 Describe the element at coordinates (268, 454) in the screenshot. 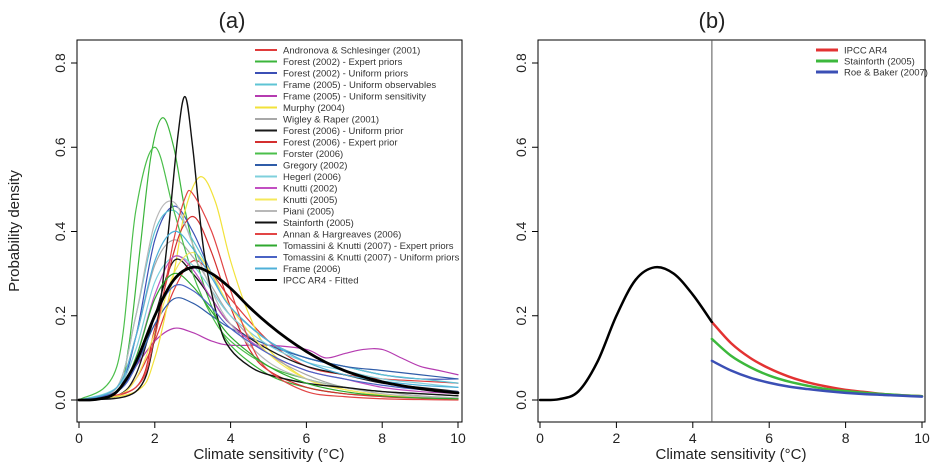

I see `panel-a-xlabel: Climate sensitivity (°C)` at that location.